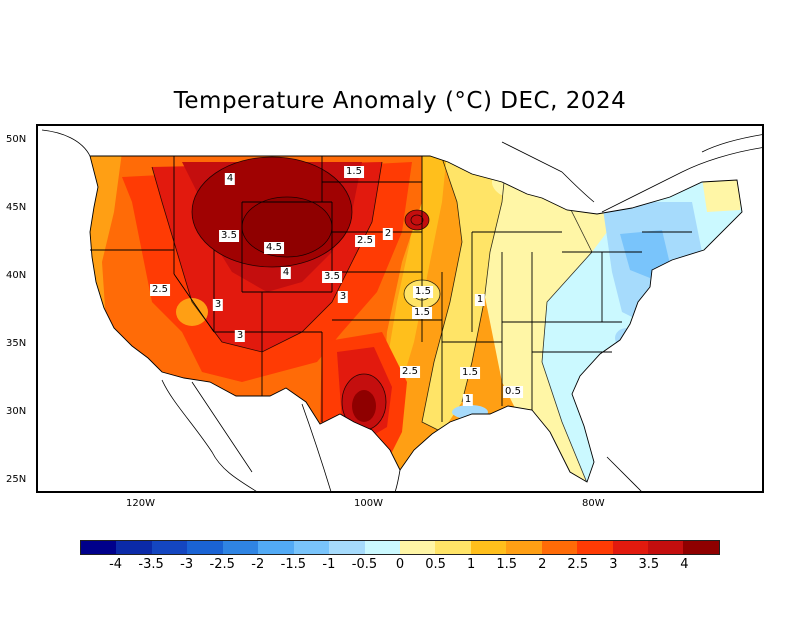 Image resolution: width=800 pixels, height=618 pixels. Describe the element at coordinates (435, 564) in the screenshot. I see `colorbar-tick-label: 0.5` at that location.